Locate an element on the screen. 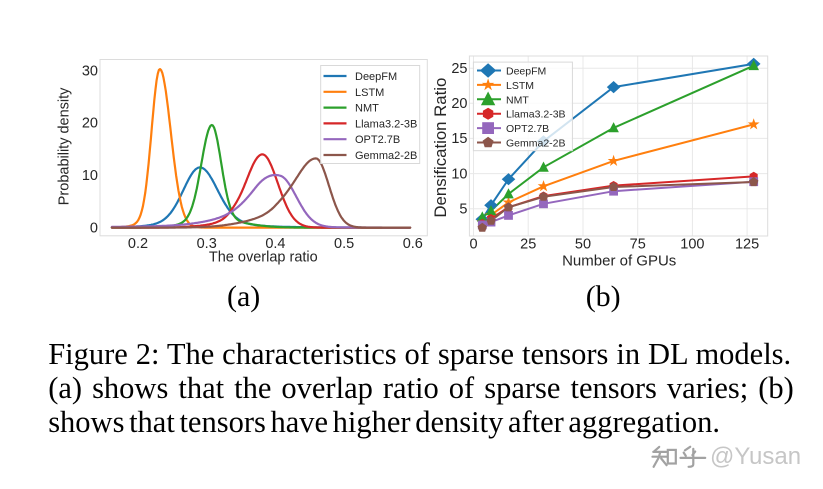 The height and width of the screenshot is (489, 823). svg-text: 5 is located at coordinates (463, 209).